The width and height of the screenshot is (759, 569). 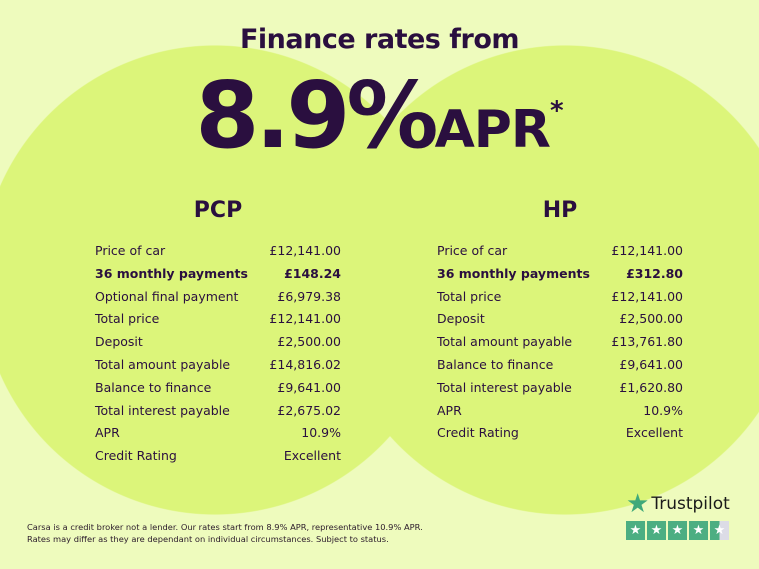 I want to click on star-icon: ★, so click(x=638, y=504).